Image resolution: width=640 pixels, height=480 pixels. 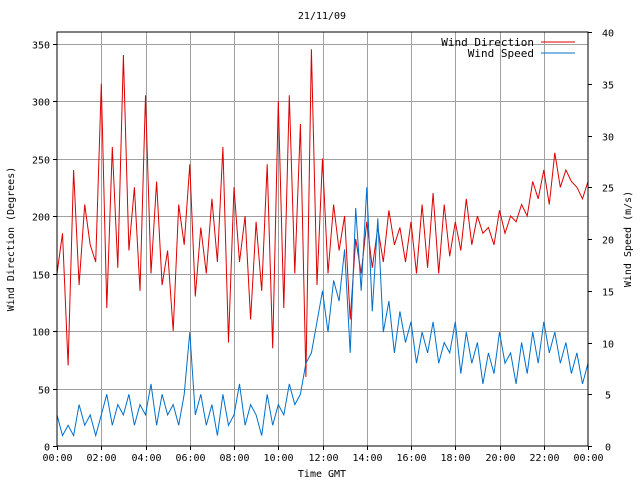 What do you see at coordinates (44, 391) in the screenshot?
I see `y-left-tick-label: 50` at bounding box center [44, 391].